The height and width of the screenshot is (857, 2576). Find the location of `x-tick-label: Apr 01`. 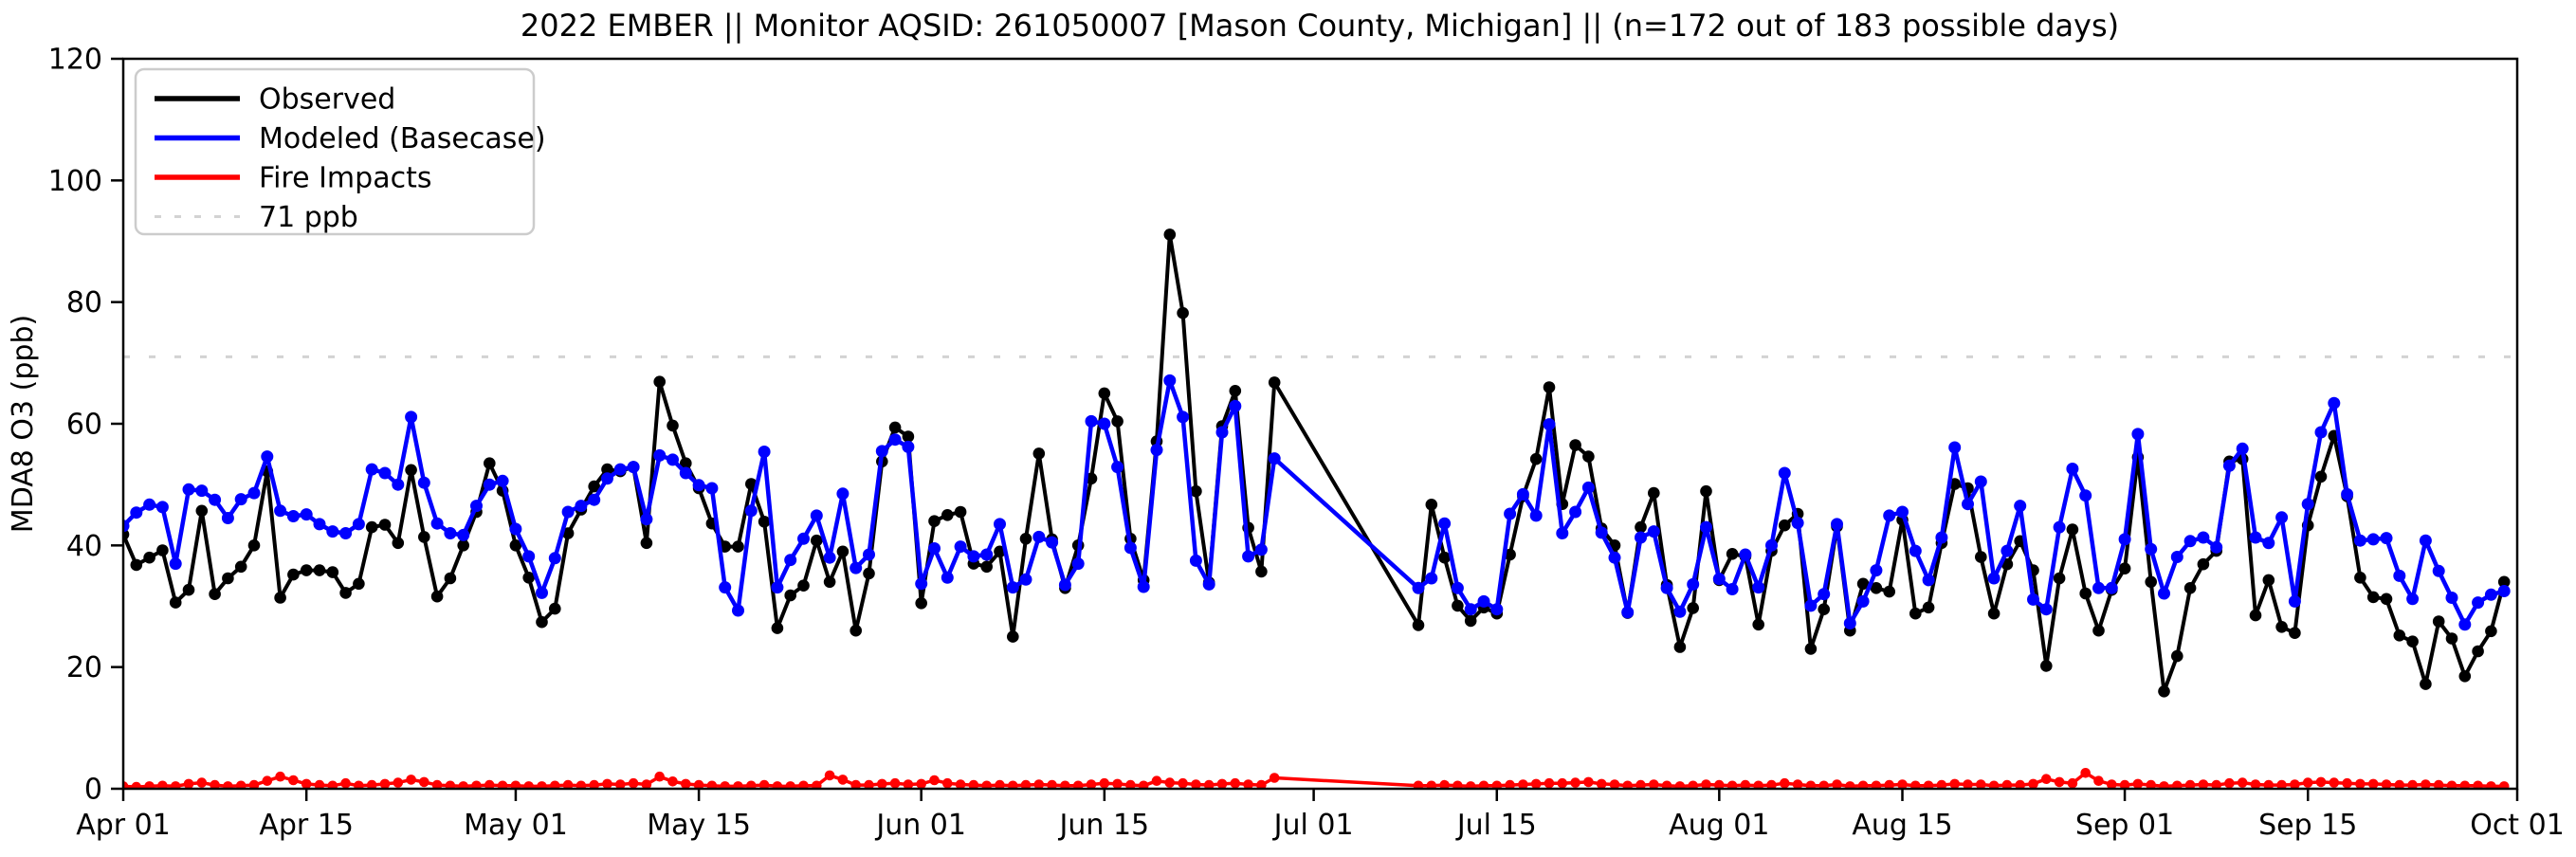

x-tick-label: Apr 01 is located at coordinates (123, 825).